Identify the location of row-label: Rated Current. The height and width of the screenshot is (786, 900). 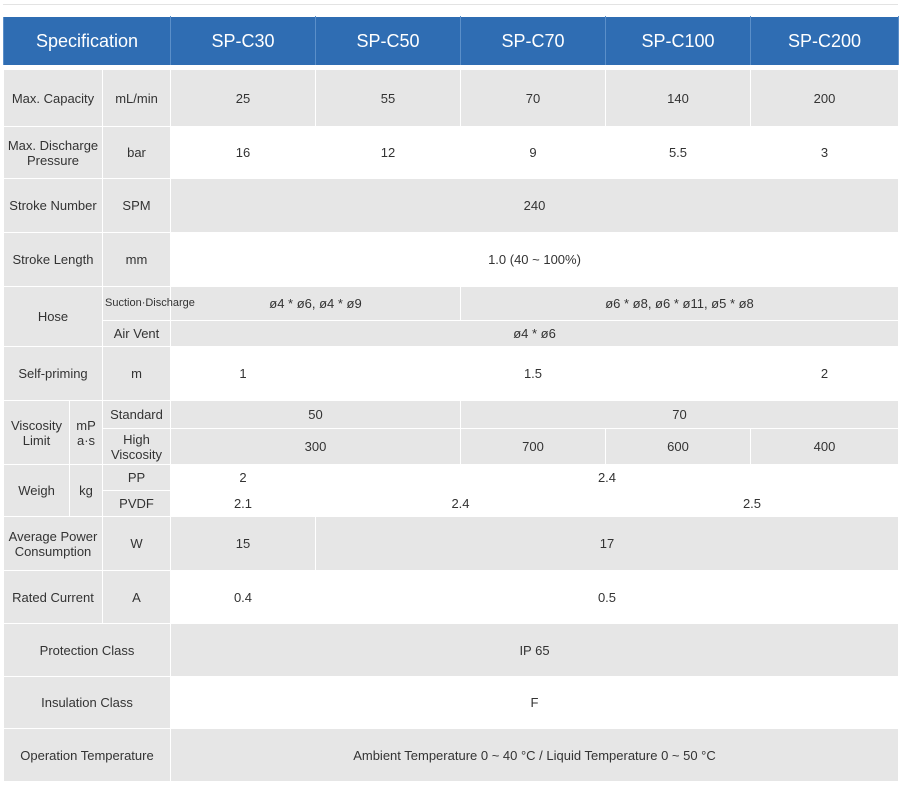
(53, 597).